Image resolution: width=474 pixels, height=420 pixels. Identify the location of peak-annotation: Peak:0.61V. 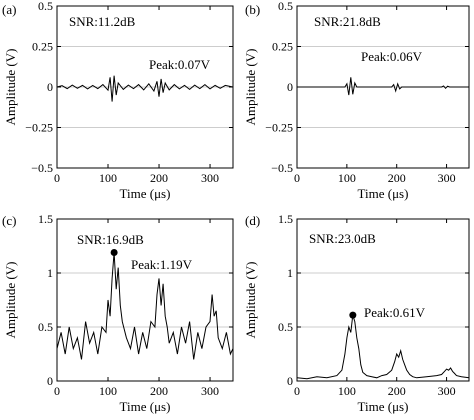
(395, 312).